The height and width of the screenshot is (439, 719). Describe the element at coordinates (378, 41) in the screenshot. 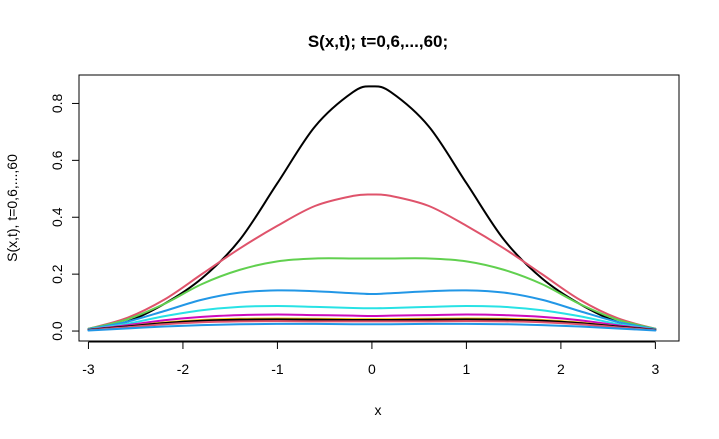

I see `chart-title: S(x,t); t=0,6,...,60;` at that location.